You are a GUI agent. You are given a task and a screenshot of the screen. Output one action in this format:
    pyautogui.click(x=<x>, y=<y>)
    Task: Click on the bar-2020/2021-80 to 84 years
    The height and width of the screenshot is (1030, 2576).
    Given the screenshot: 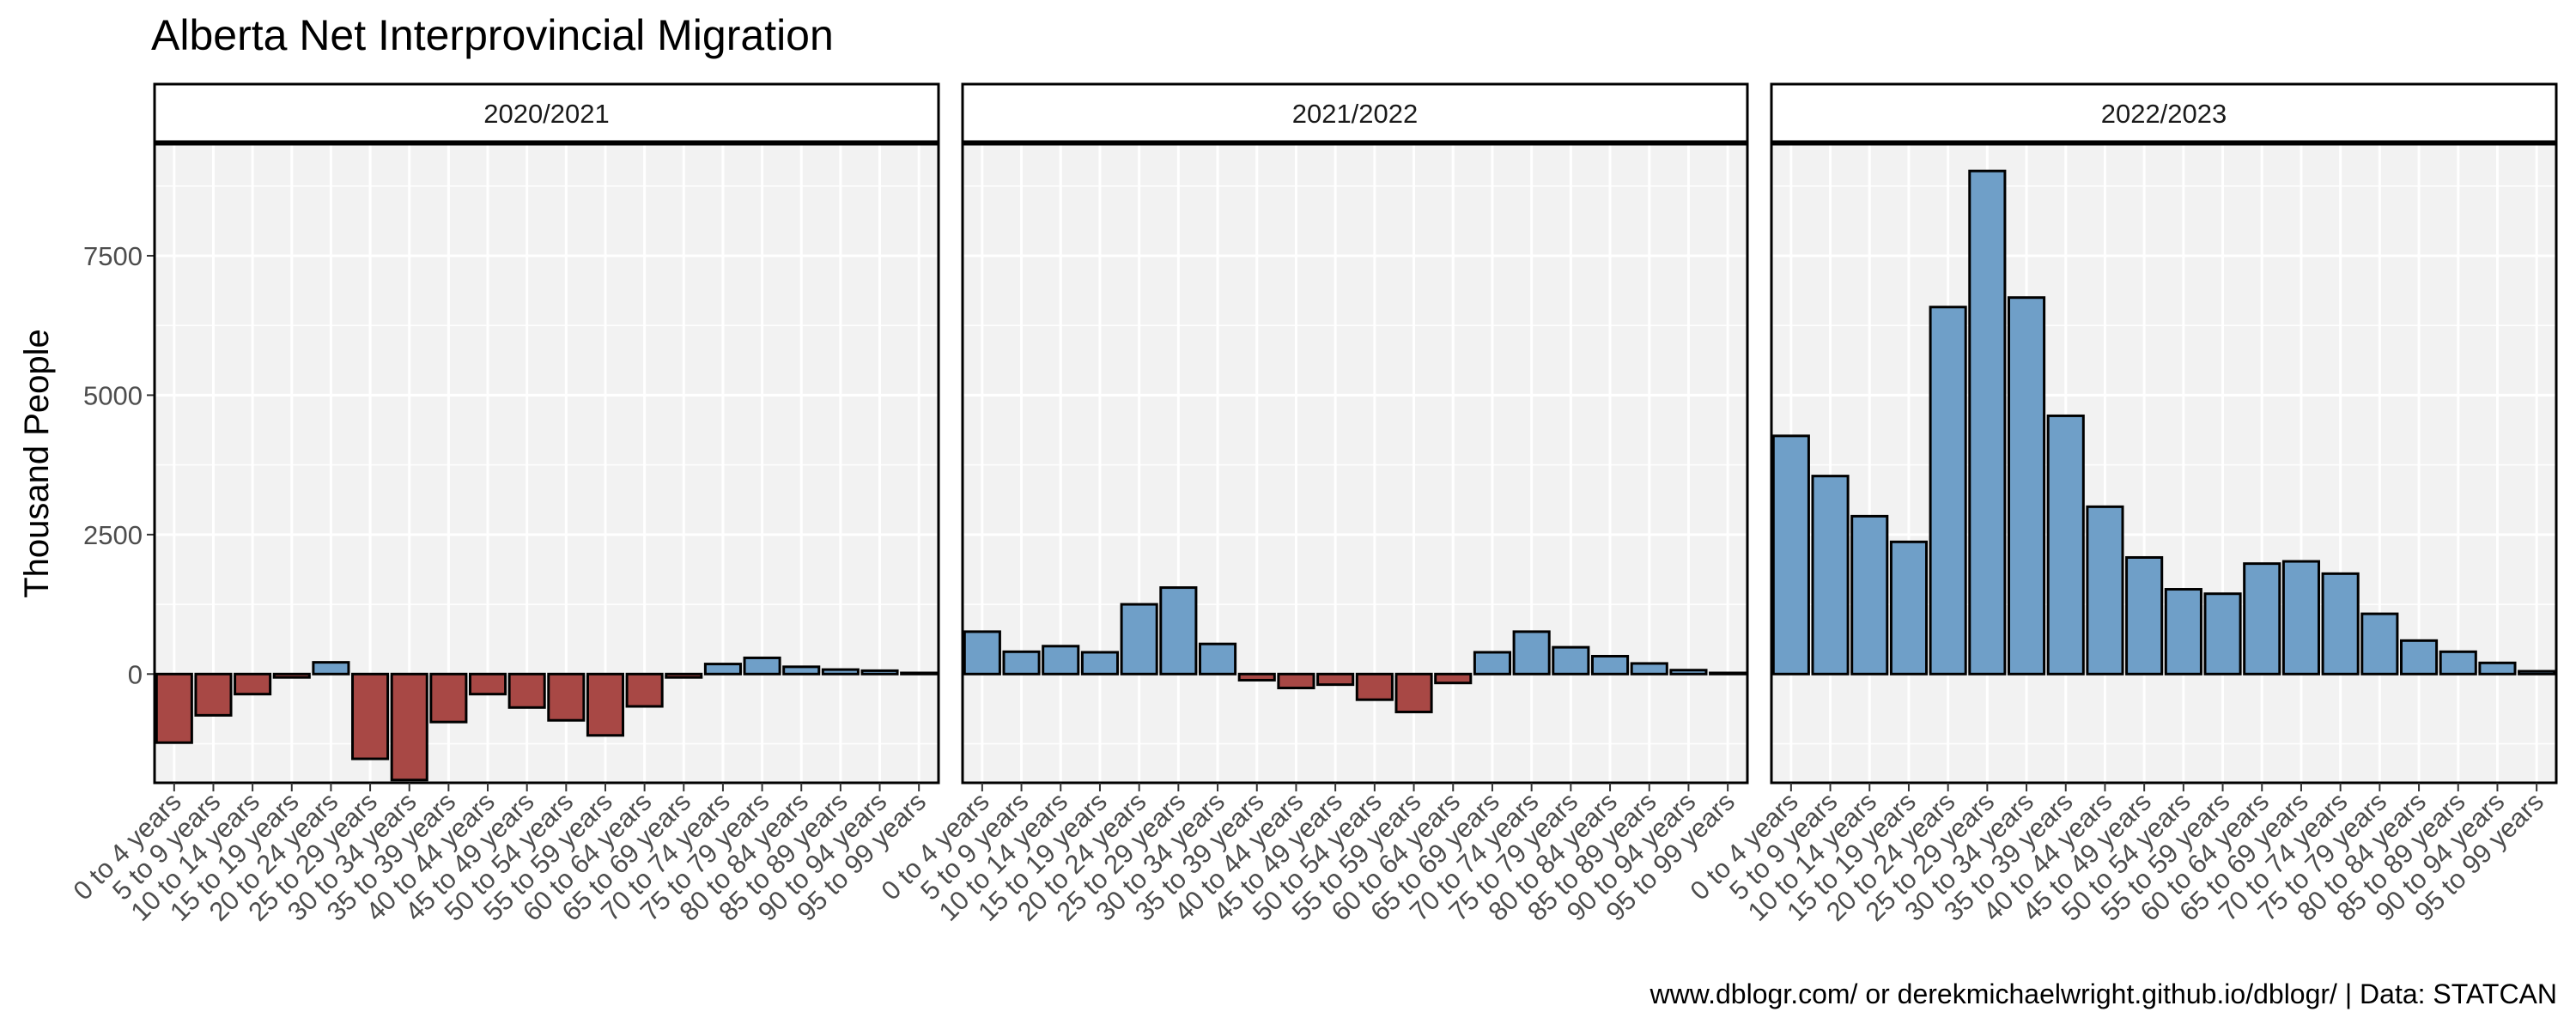 What is the action you would take?
    pyautogui.click(x=801, y=670)
    